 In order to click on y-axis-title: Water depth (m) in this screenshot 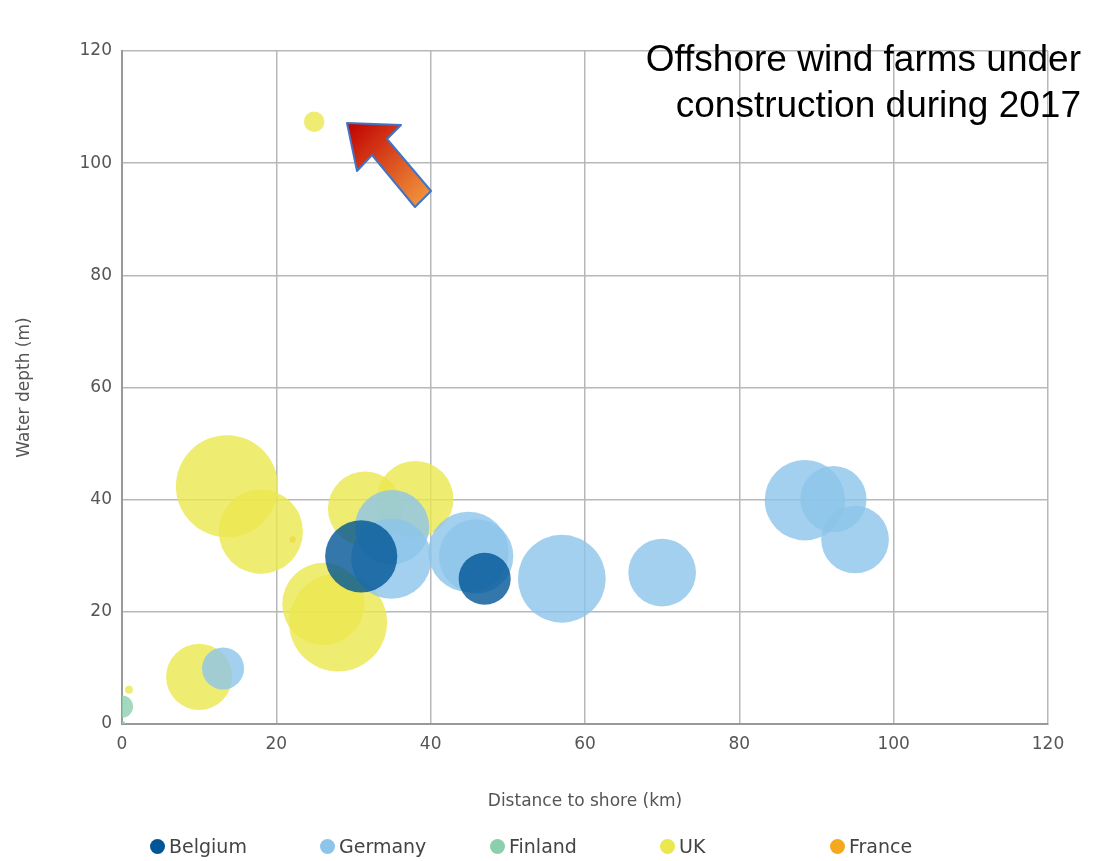, I will do `click(22, 387)`.